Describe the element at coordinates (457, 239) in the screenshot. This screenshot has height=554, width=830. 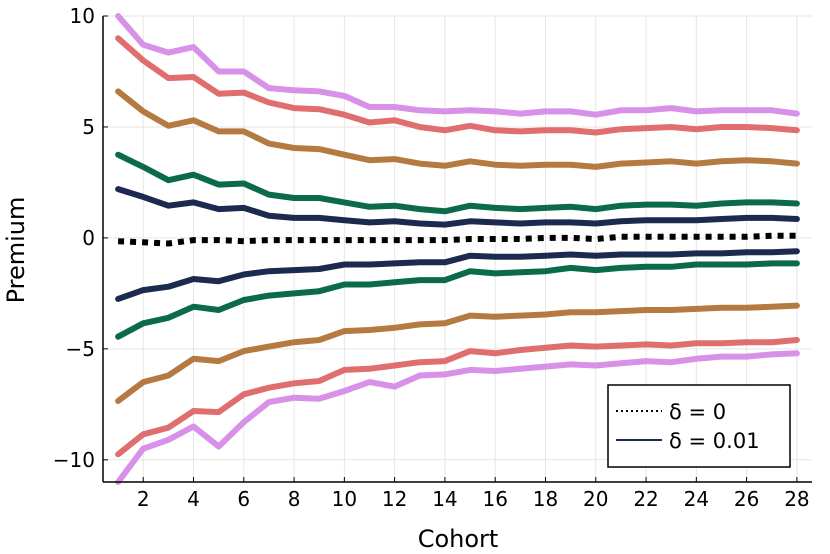
I see `series-line-delta0-black` at that location.